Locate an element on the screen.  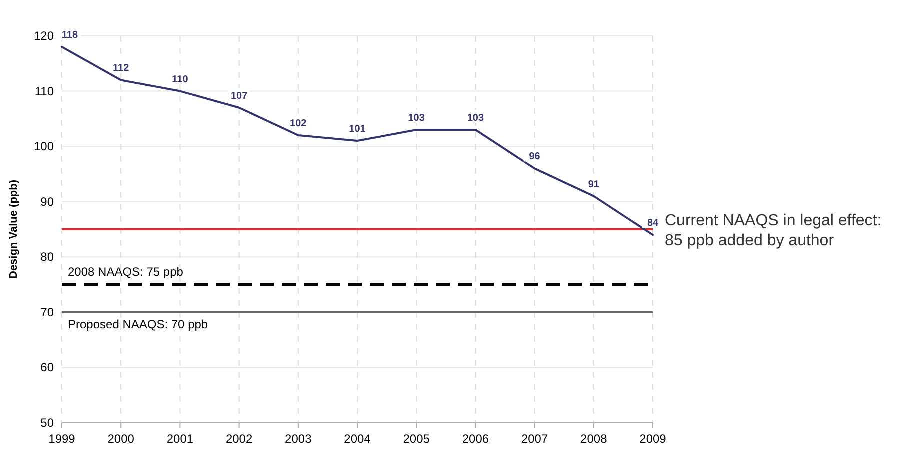
ref-line-label: 2008 NAAQS: 75 ppb is located at coordinates (126, 271).